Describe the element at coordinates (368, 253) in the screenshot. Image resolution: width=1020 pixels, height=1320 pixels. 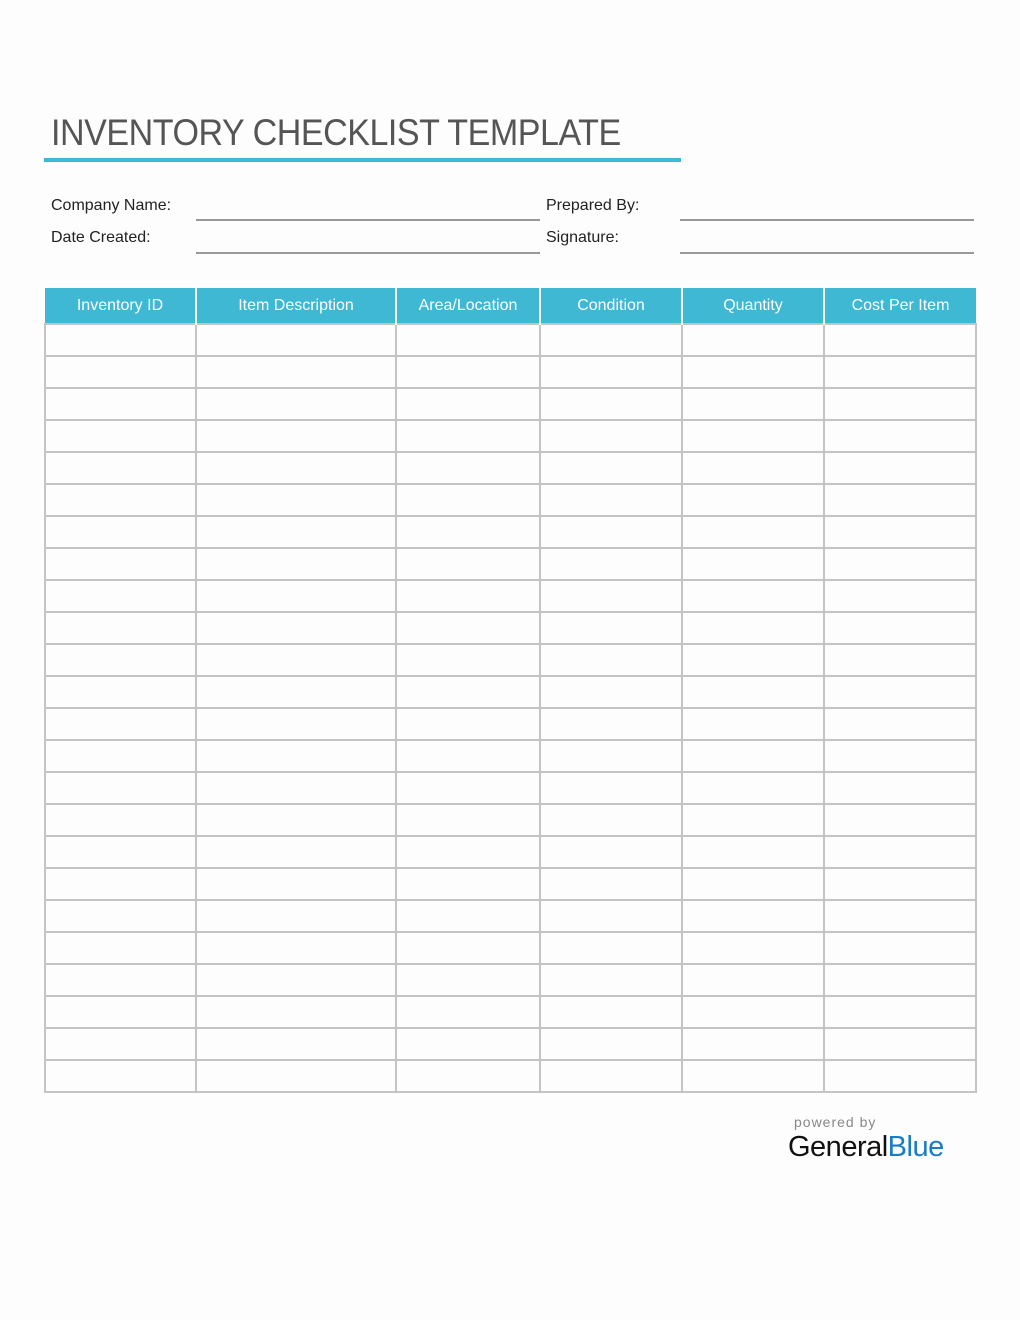
I see `date-created-field` at that location.